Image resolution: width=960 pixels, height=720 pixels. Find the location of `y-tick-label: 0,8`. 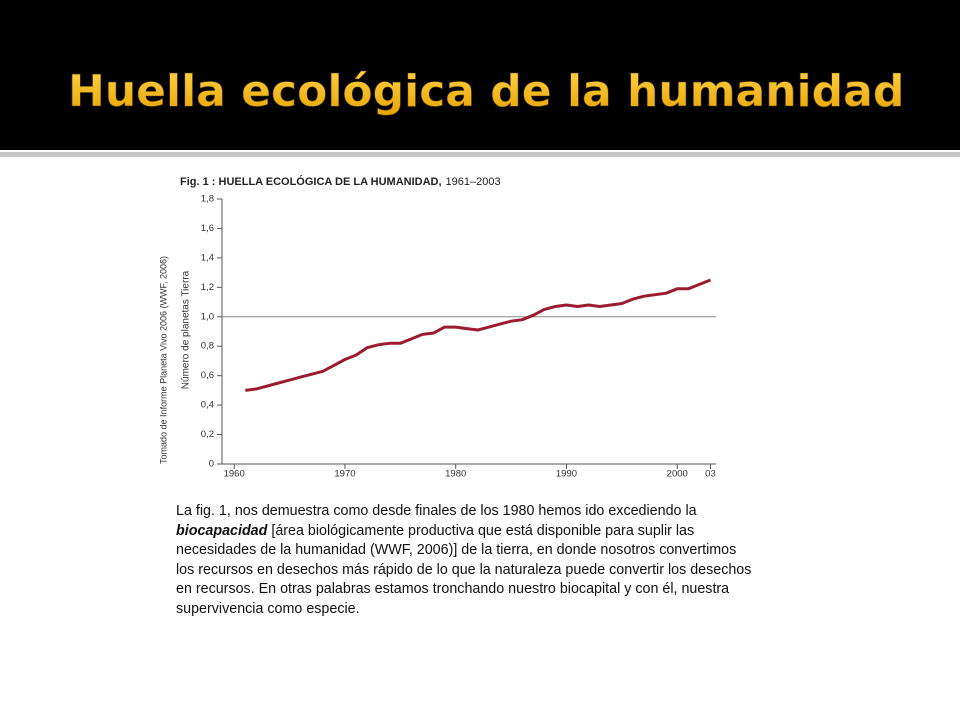

y-tick-label: 0,8 is located at coordinates (207, 346).